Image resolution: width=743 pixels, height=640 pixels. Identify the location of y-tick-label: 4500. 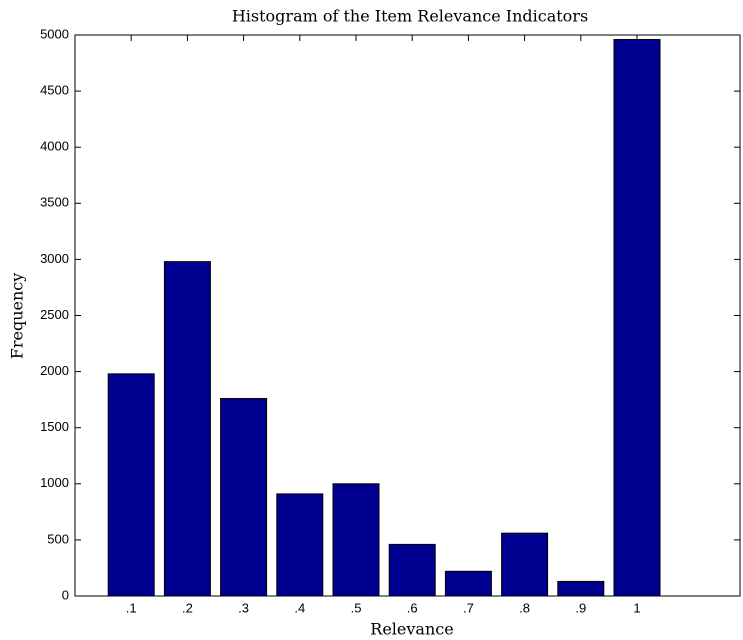
(54, 90).